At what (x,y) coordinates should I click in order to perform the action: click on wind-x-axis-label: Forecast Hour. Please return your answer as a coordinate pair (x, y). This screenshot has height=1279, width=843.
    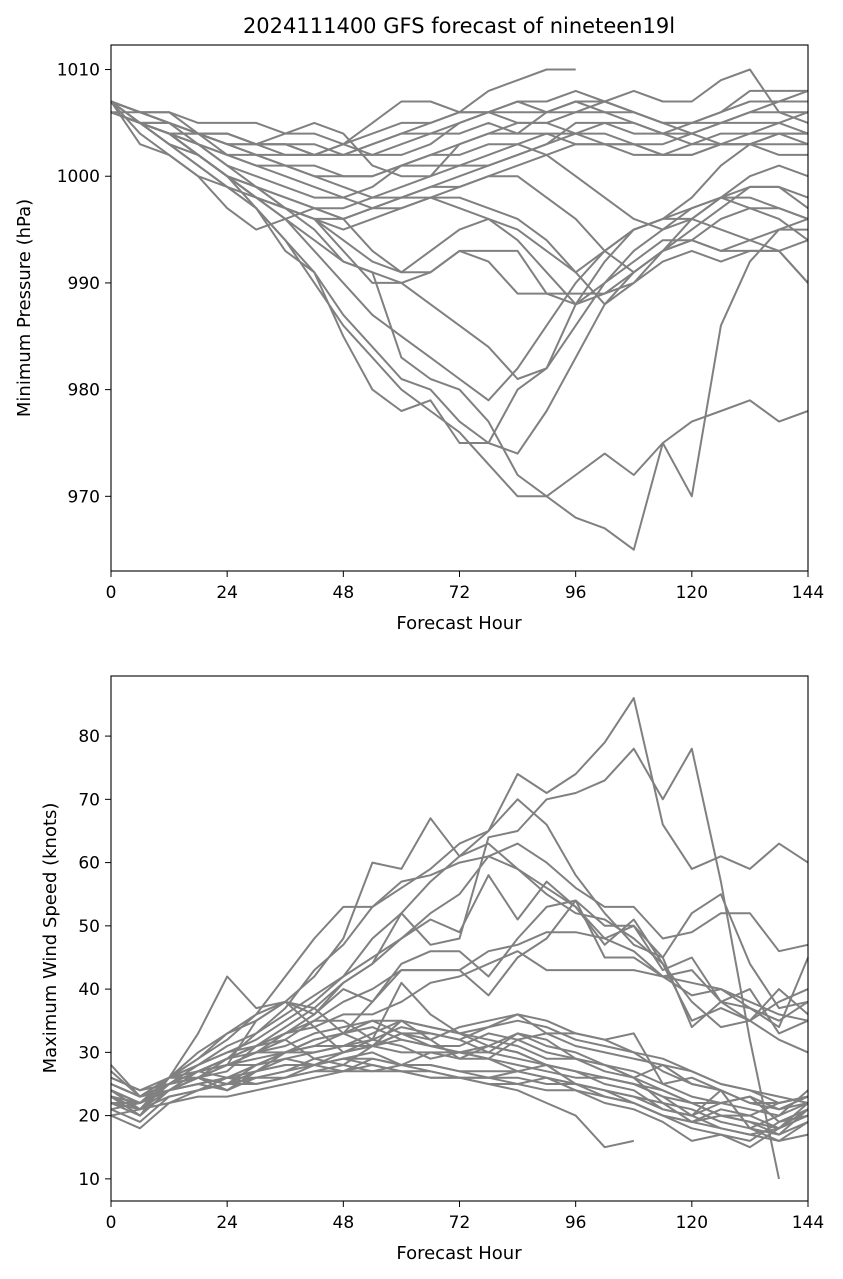
    Looking at the image, I should click on (459, 1253).